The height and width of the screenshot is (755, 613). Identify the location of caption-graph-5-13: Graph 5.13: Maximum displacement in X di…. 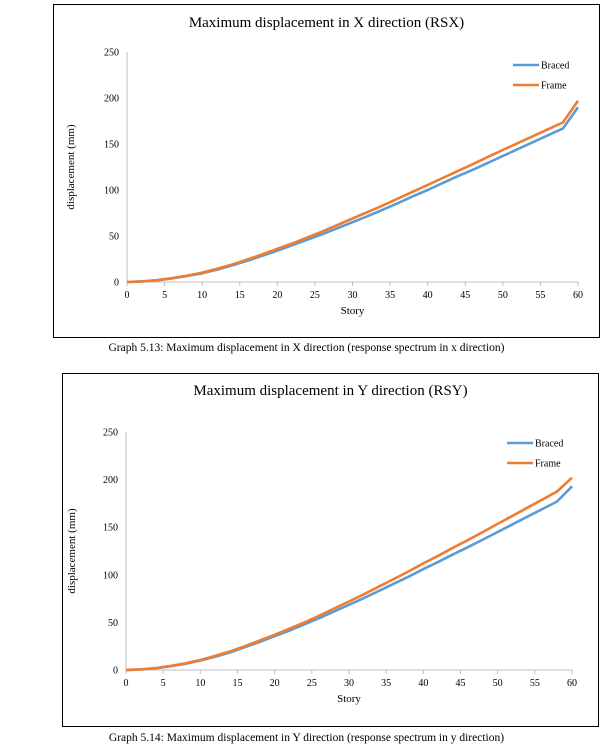
(306, 348).